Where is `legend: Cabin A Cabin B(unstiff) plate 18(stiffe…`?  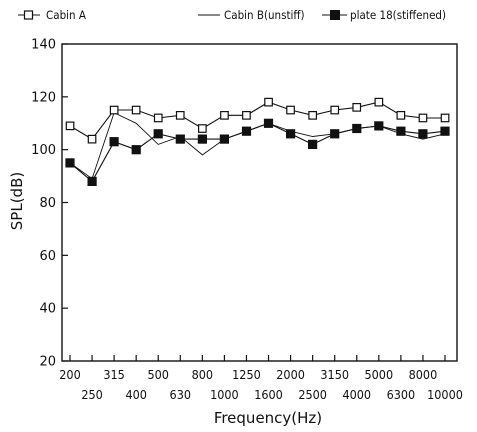
legend: Cabin A Cabin B(unstiff) plate 18(stiffe… is located at coordinates (232, 15).